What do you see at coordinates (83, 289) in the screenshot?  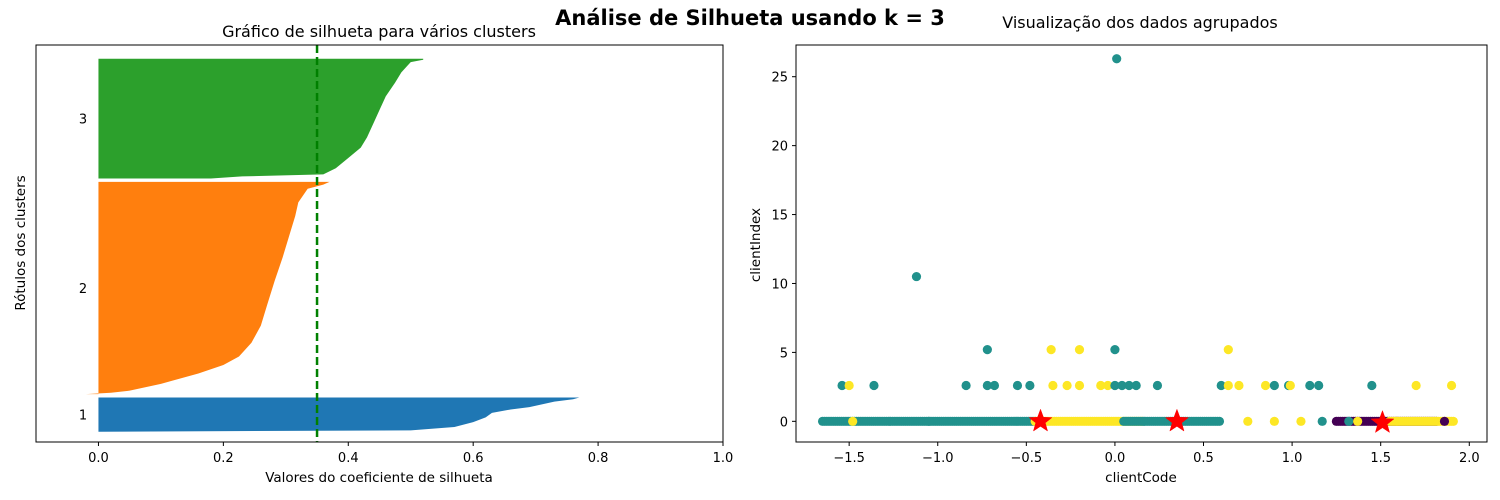 I see `silhouette-cluster-label: 2` at bounding box center [83, 289].